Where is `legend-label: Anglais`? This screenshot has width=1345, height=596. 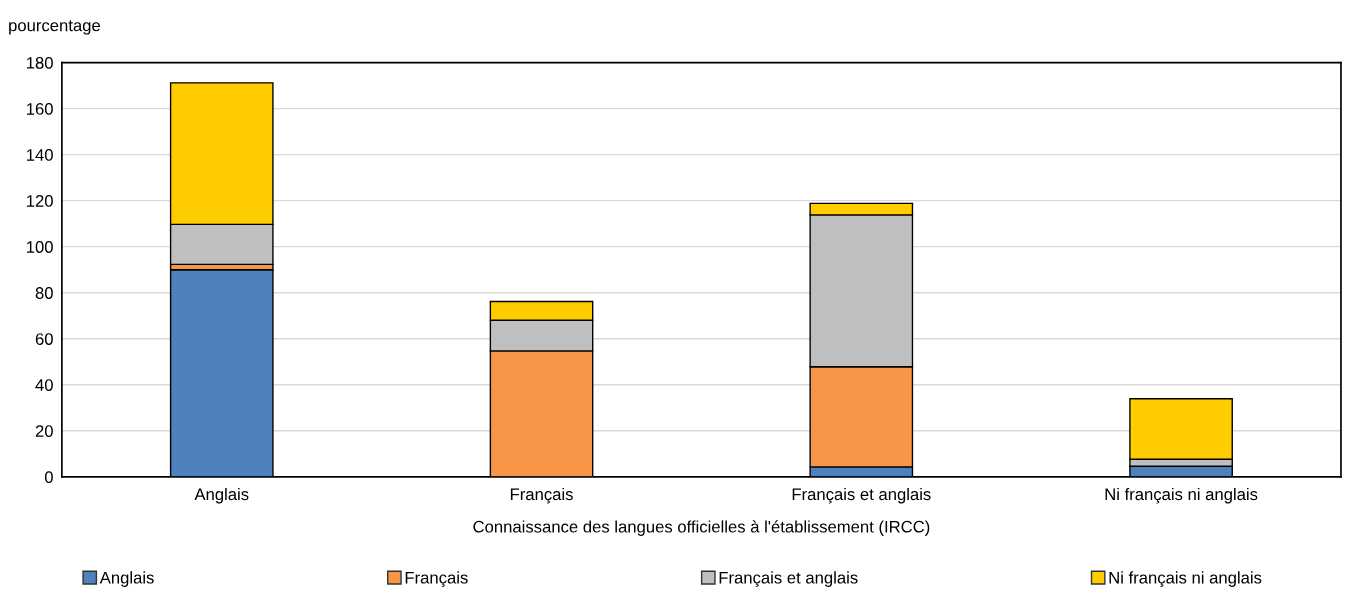
legend-label: Anglais is located at coordinates (126, 579).